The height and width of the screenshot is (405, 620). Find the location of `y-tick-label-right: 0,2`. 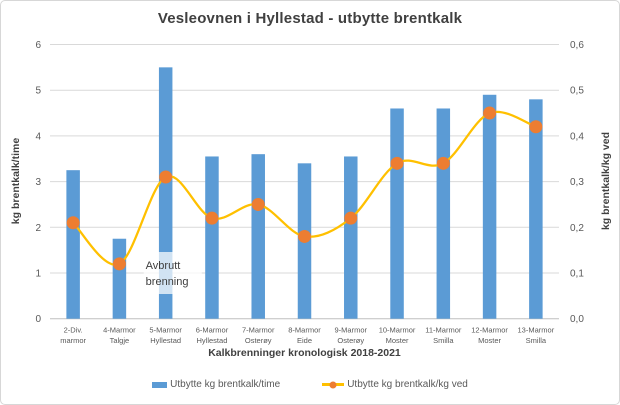

y-tick-label-right: 0,2 is located at coordinates (577, 228).